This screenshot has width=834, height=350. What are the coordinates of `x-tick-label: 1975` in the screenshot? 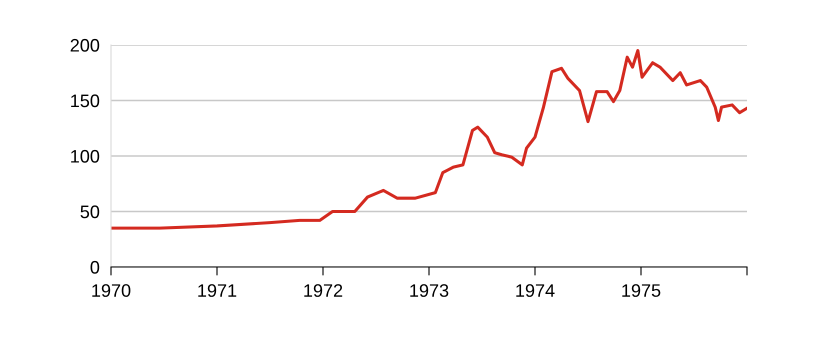 It's located at (641, 290).